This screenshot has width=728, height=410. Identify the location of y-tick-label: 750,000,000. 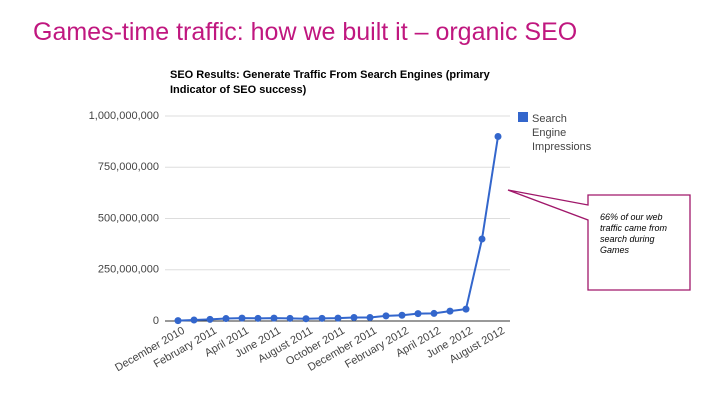
(128, 167).